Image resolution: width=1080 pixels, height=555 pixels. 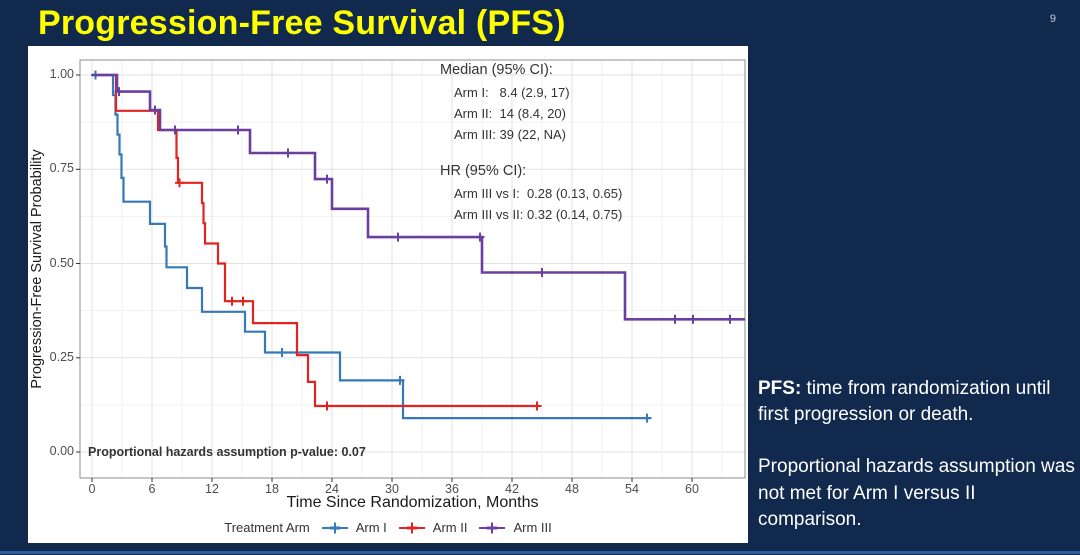 I want to click on legend-label-arm-iii: Arm III, so click(x=532, y=527).